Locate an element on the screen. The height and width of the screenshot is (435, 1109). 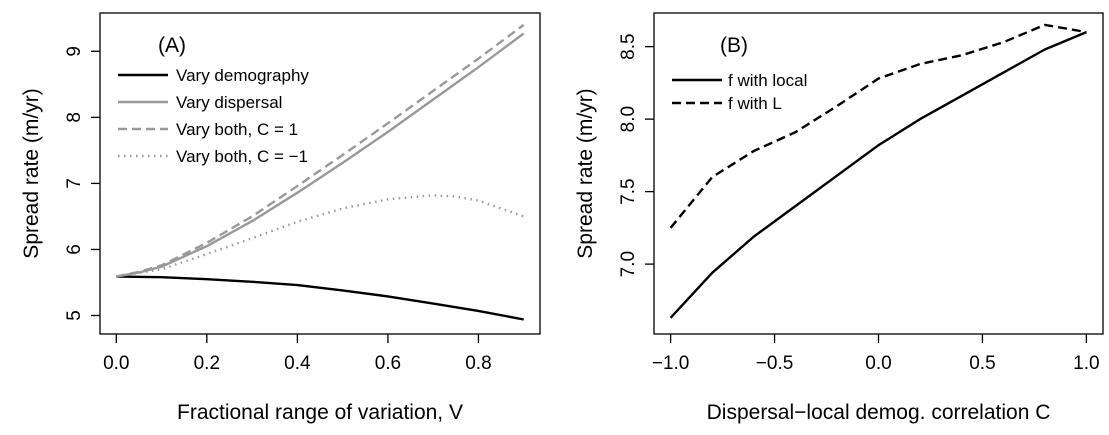
legend-label: f with local is located at coordinates (767, 80).